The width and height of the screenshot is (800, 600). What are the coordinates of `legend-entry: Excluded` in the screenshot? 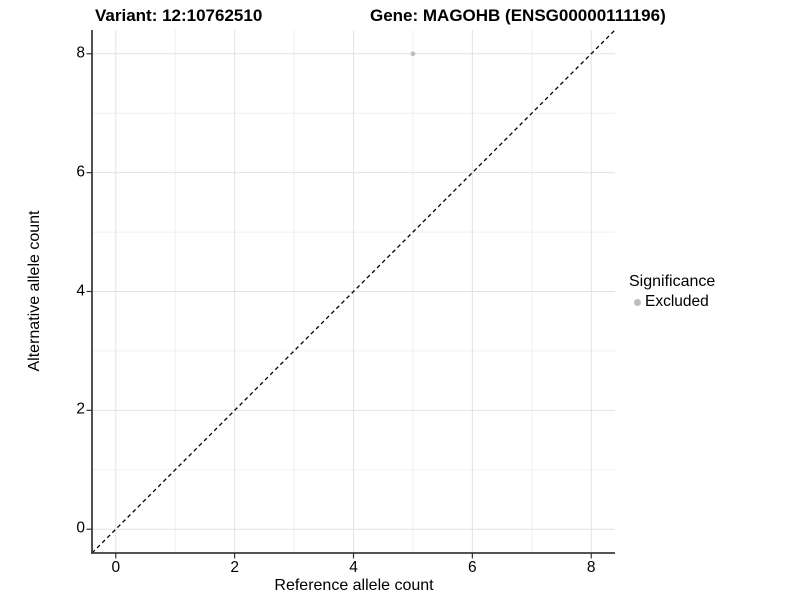 It's located at (672, 302).